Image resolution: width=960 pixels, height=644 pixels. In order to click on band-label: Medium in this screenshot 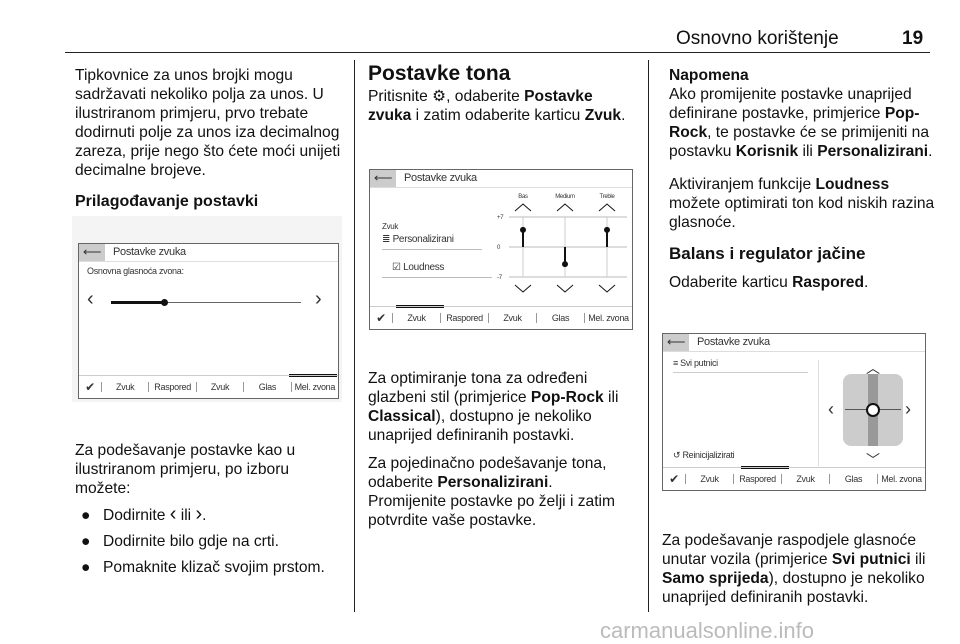, I will do `click(565, 197)`.